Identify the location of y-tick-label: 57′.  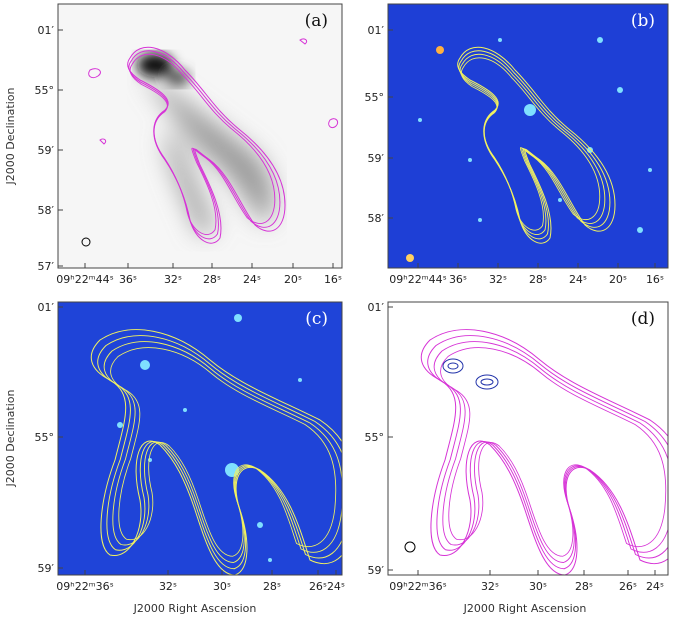
(46, 266).